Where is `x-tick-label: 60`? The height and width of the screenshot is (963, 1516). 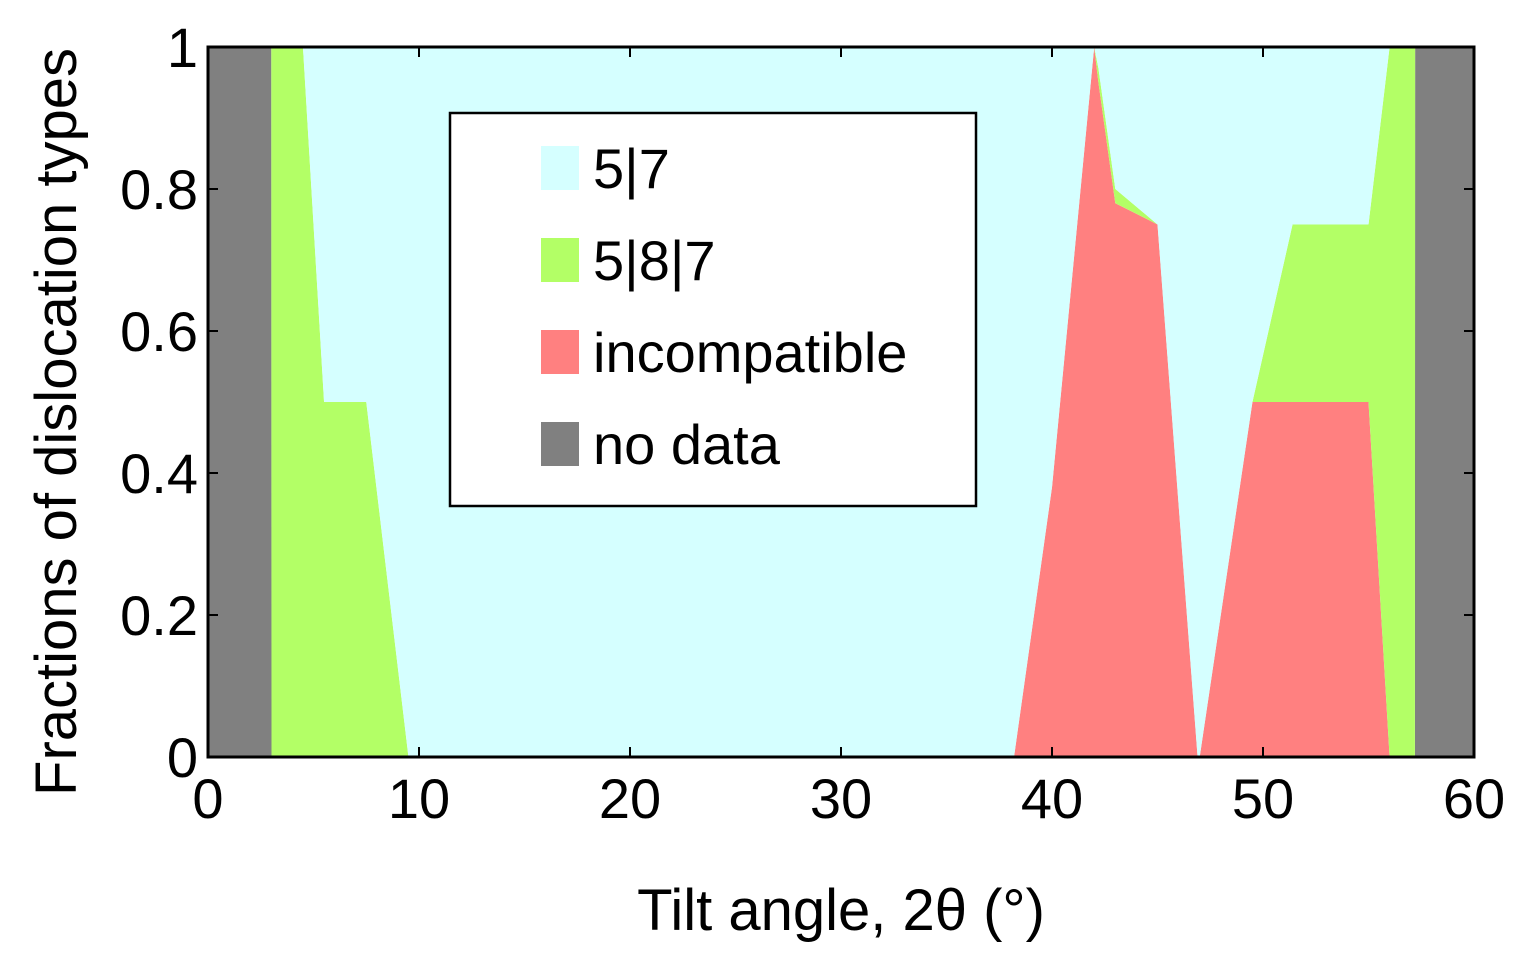 x-tick-label: 60 is located at coordinates (1474, 798).